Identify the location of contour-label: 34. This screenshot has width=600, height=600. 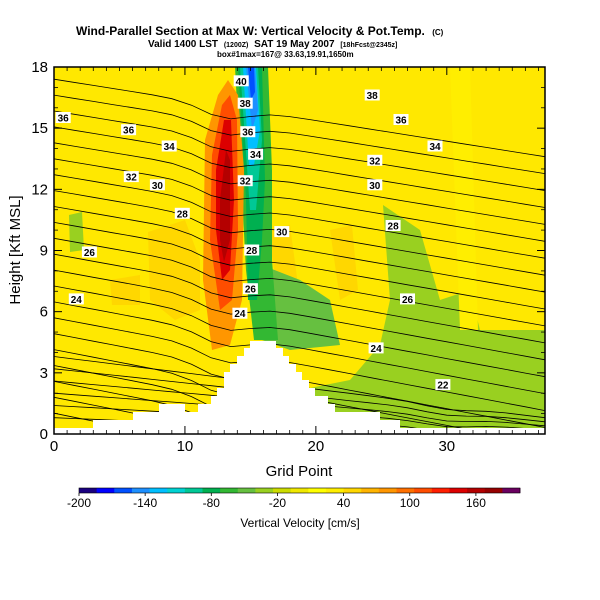
(170, 147).